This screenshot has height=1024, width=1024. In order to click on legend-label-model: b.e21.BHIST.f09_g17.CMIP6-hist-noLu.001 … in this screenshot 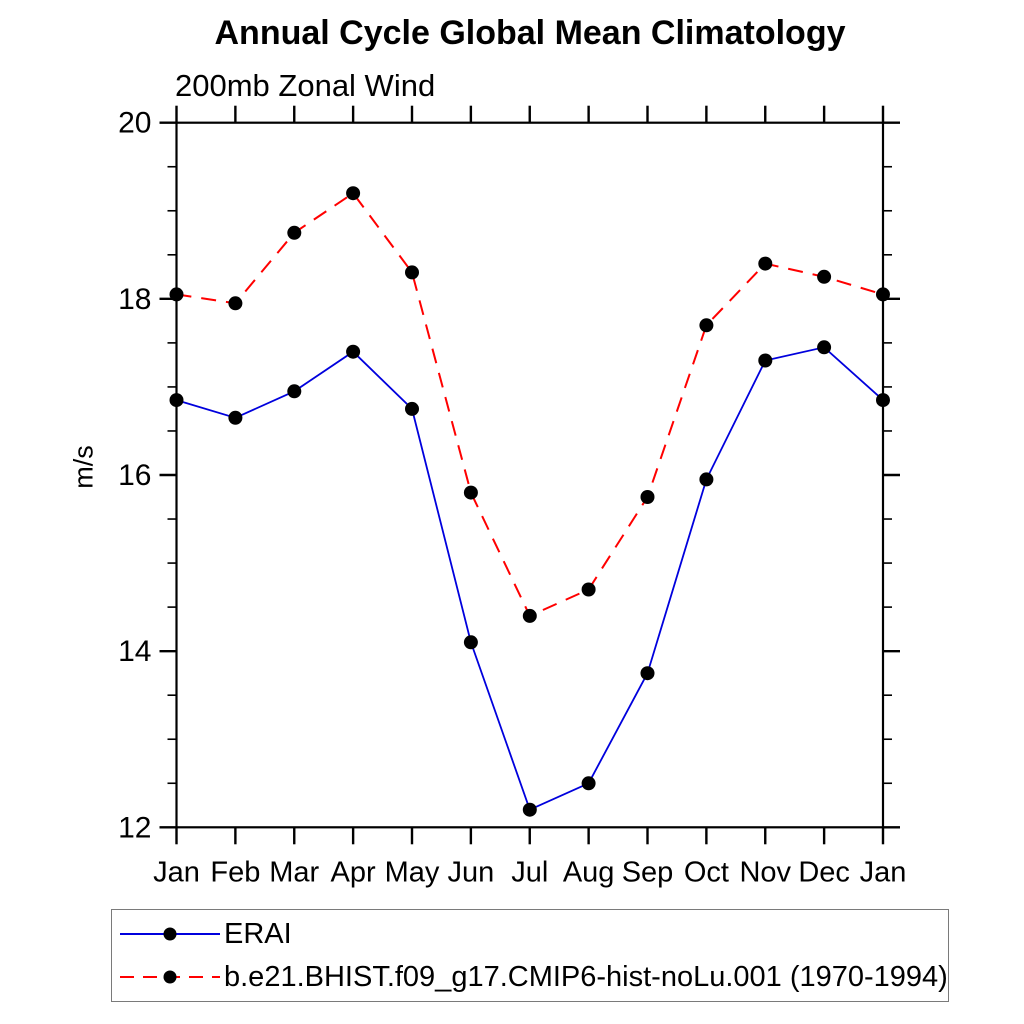, I will do `click(586, 976)`.